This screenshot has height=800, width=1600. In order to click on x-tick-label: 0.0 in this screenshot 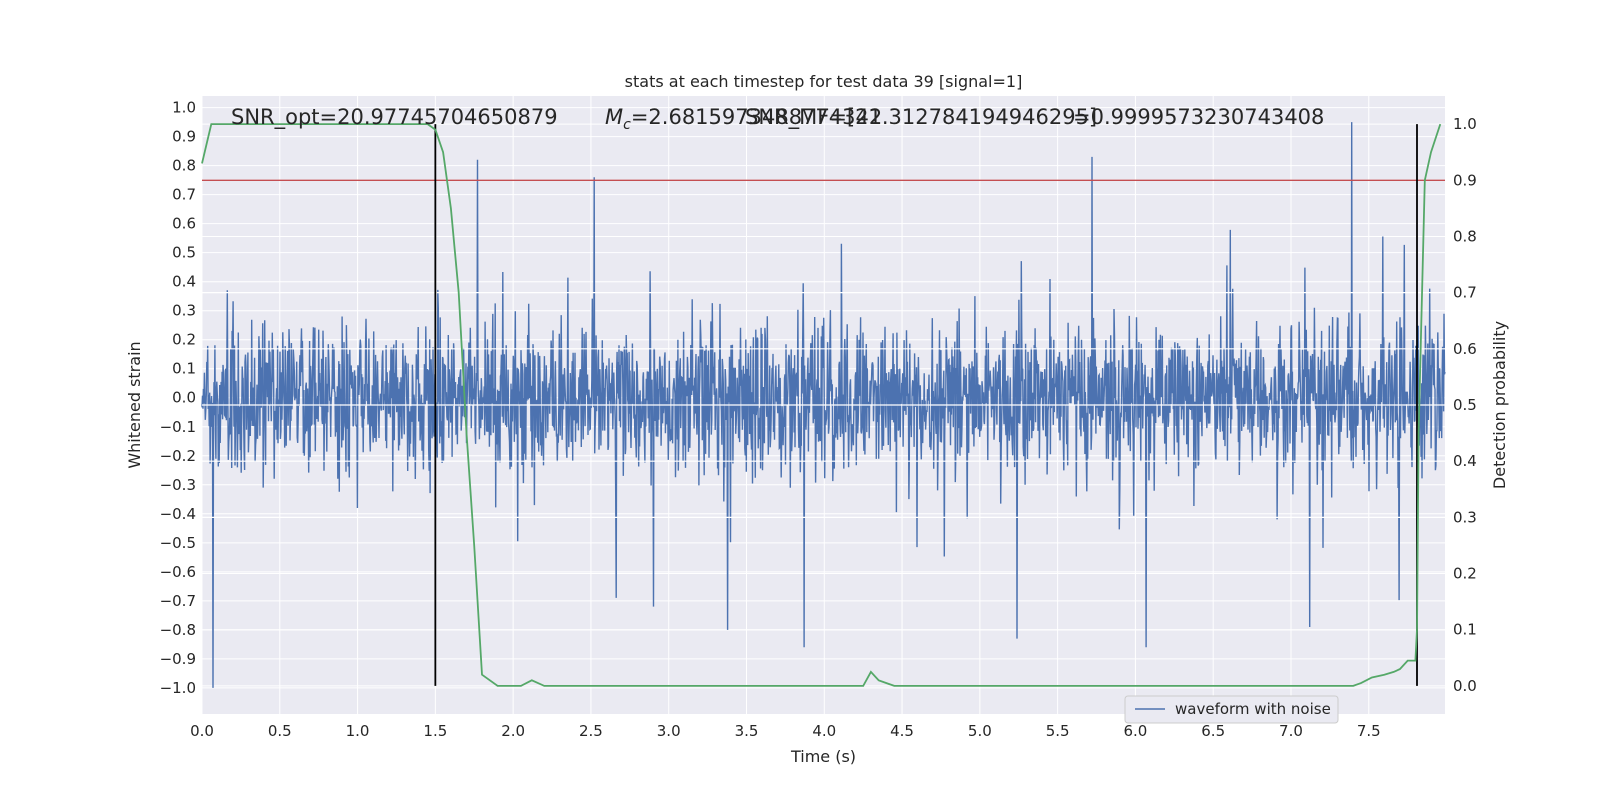, I will do `click(202, 731)`.